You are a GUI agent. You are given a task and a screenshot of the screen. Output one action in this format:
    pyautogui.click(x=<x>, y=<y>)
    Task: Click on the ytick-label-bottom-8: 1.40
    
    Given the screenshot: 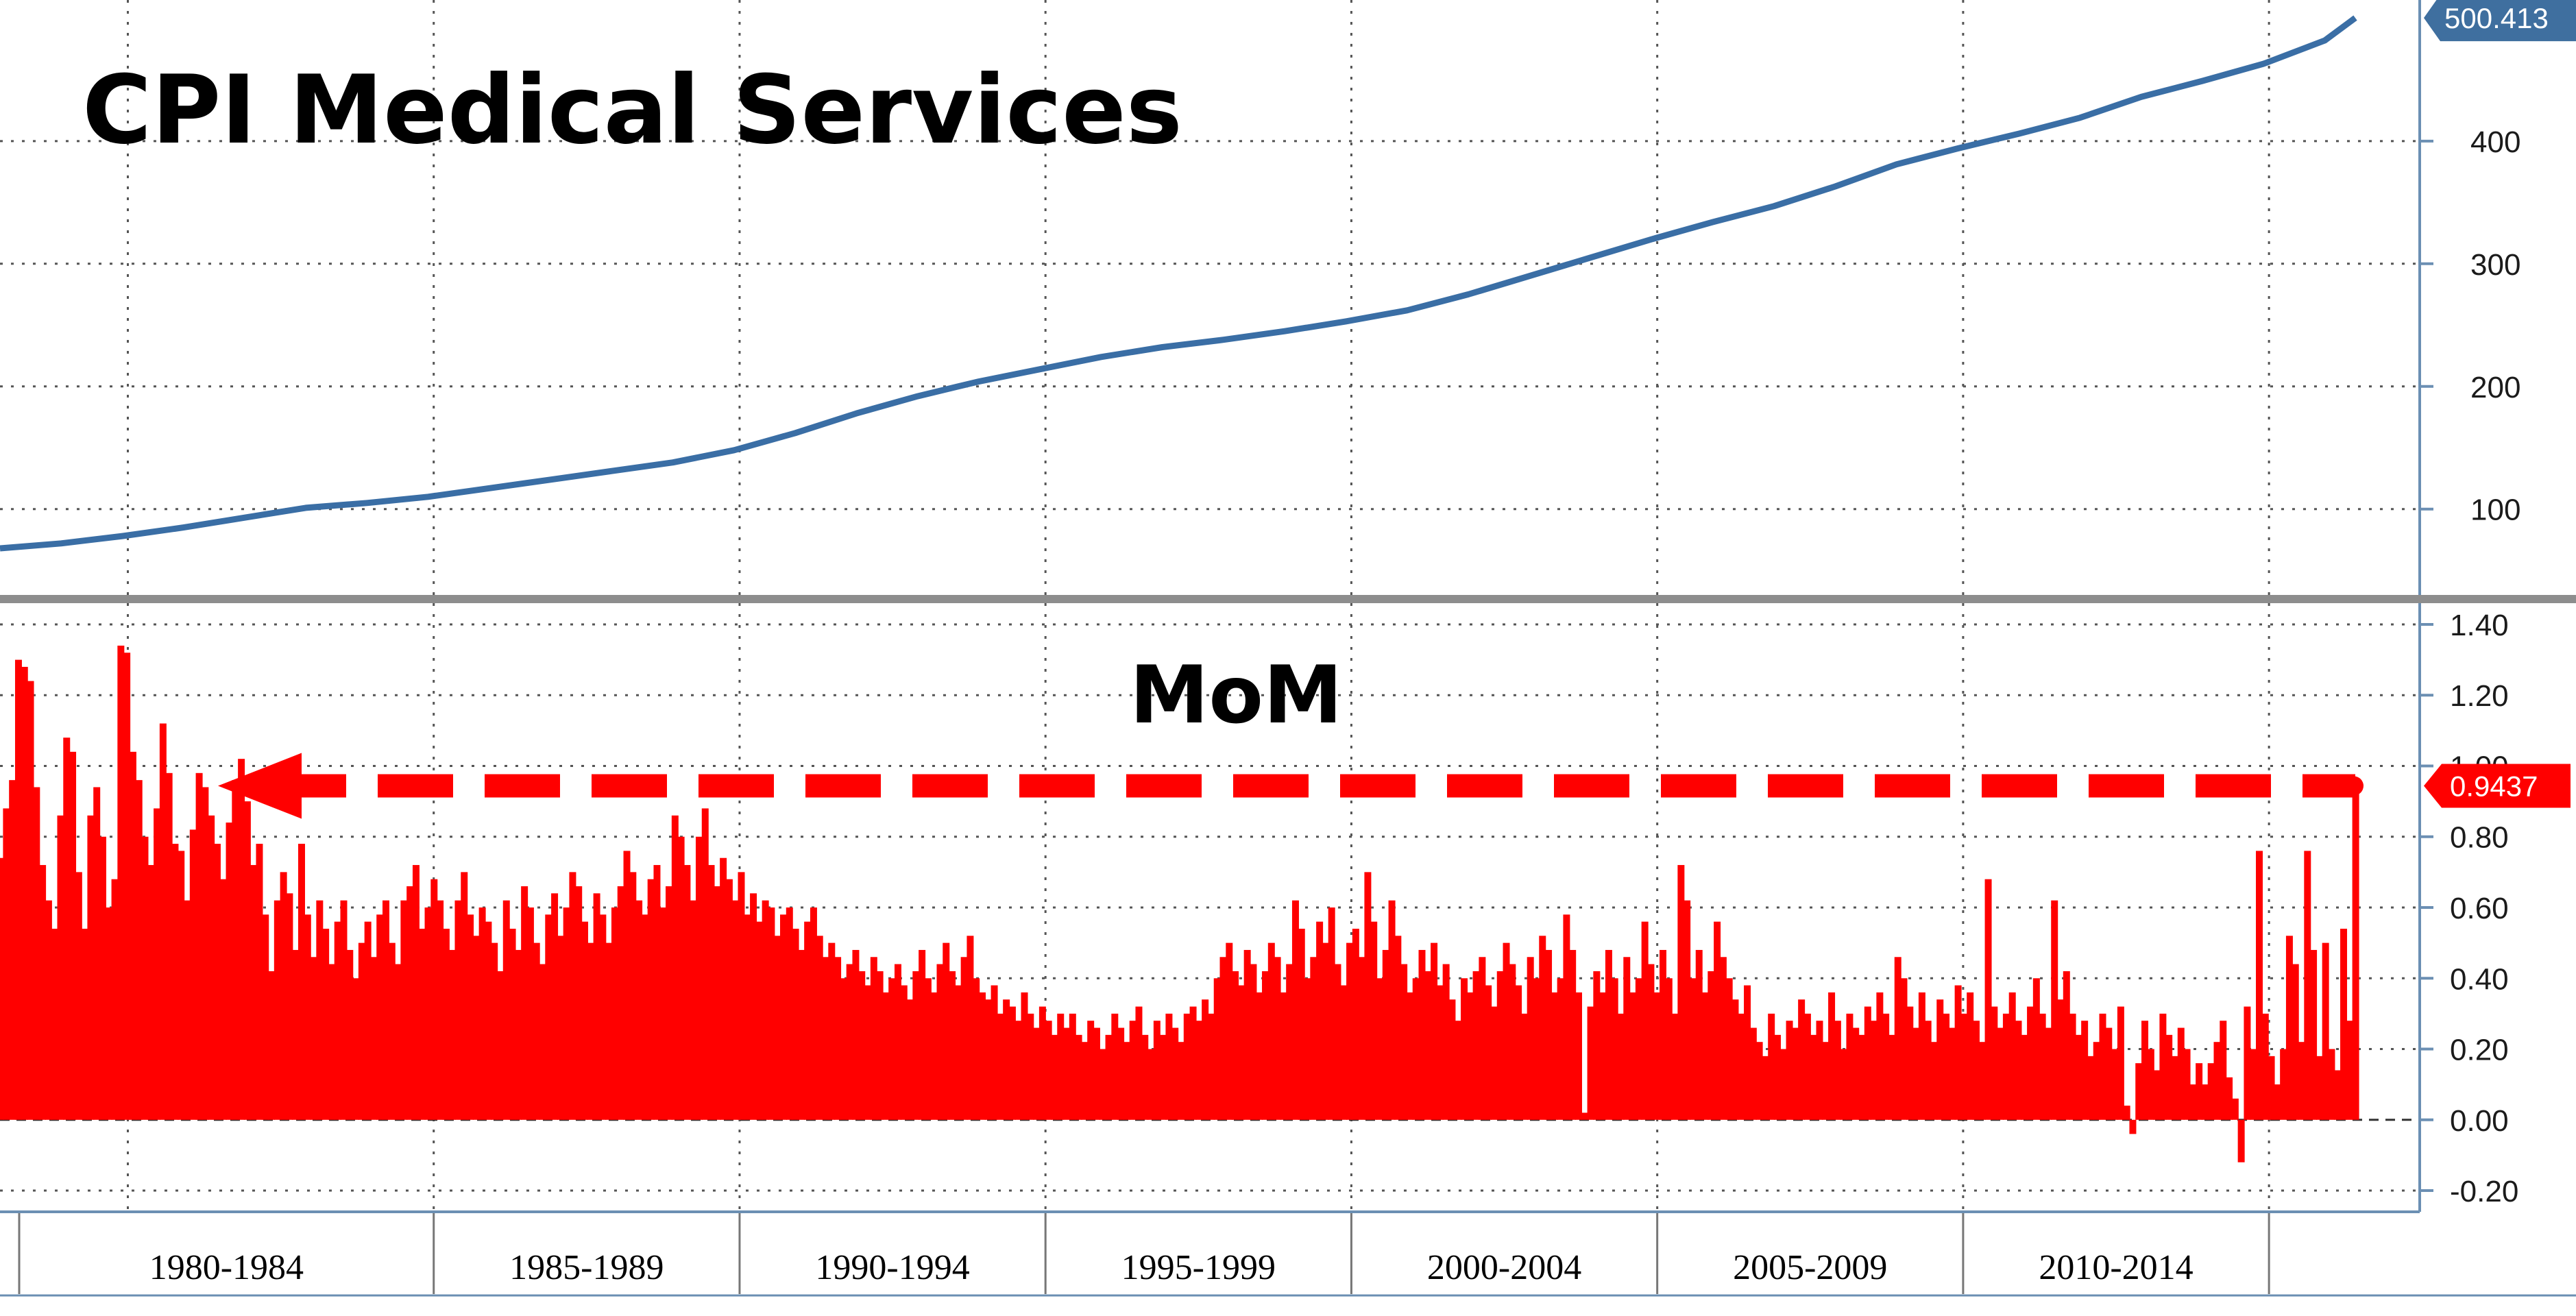 What is the action you would take?
    pyautogui.click(x=2479, y=625)
    